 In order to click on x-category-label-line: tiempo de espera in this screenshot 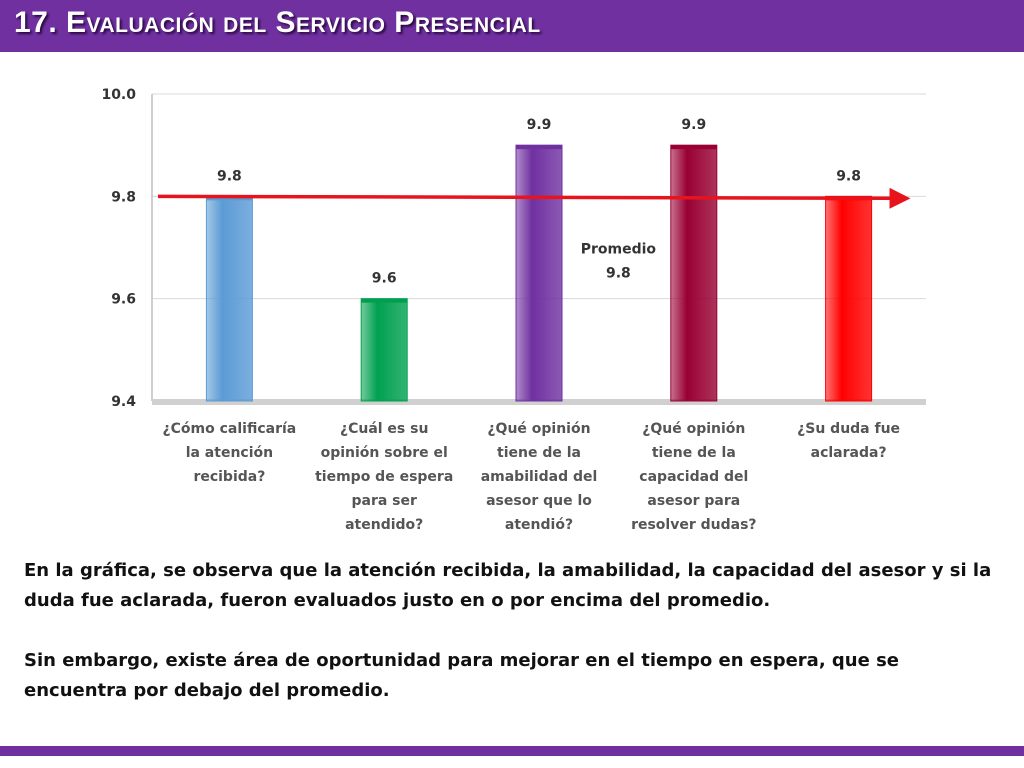, I will do `click(384, 477)`.